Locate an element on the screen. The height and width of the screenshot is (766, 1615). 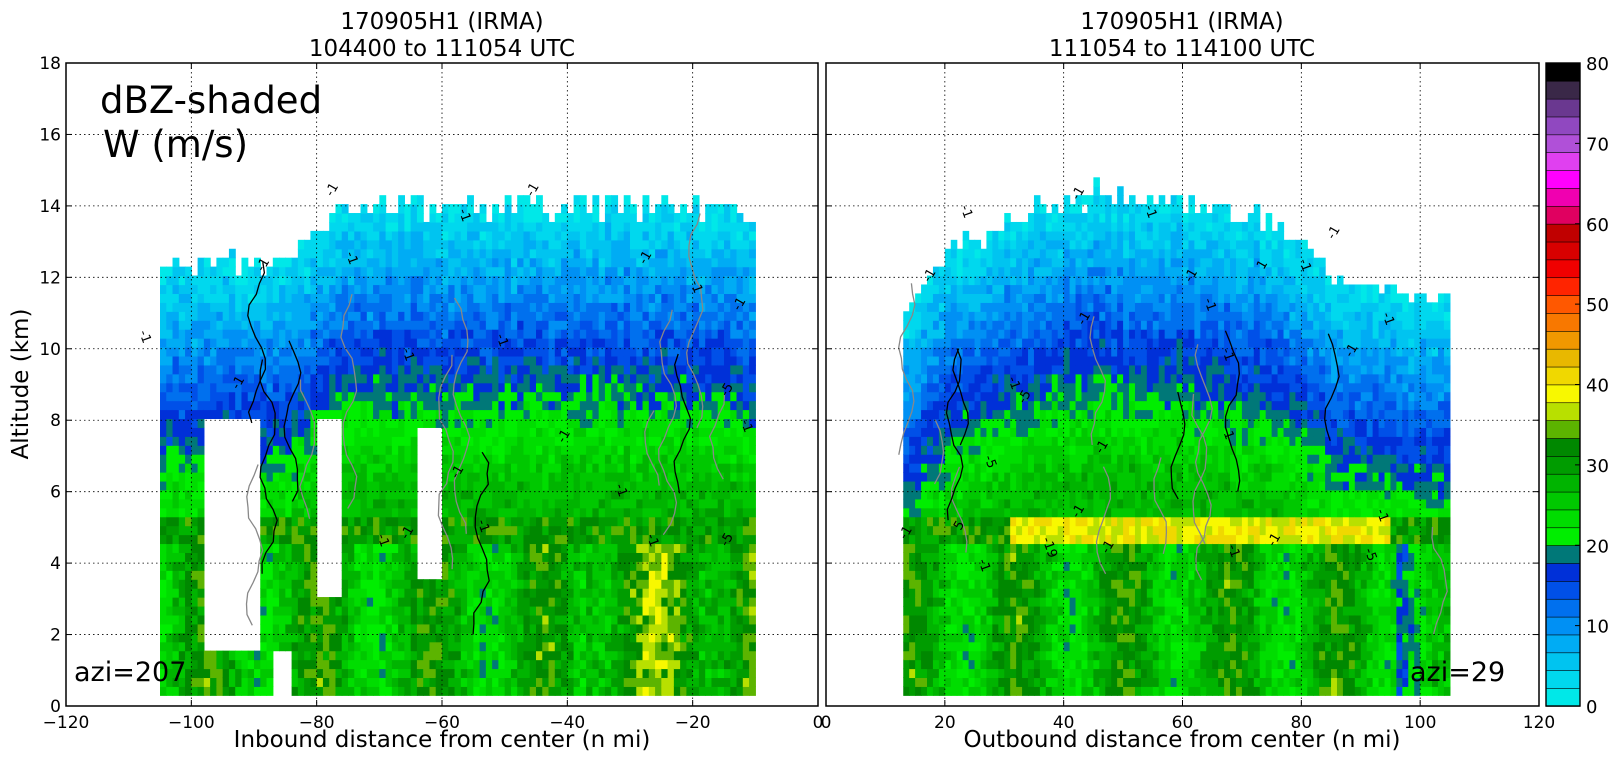
y-tick-label: 0 is located at coordinates (55, 707).